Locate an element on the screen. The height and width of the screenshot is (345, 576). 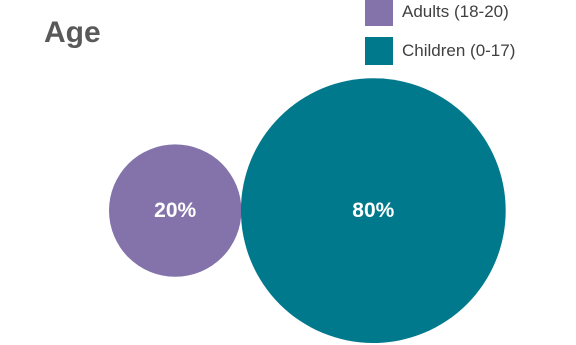
data-label-adults: 20% is located at coordinates (175, 210).